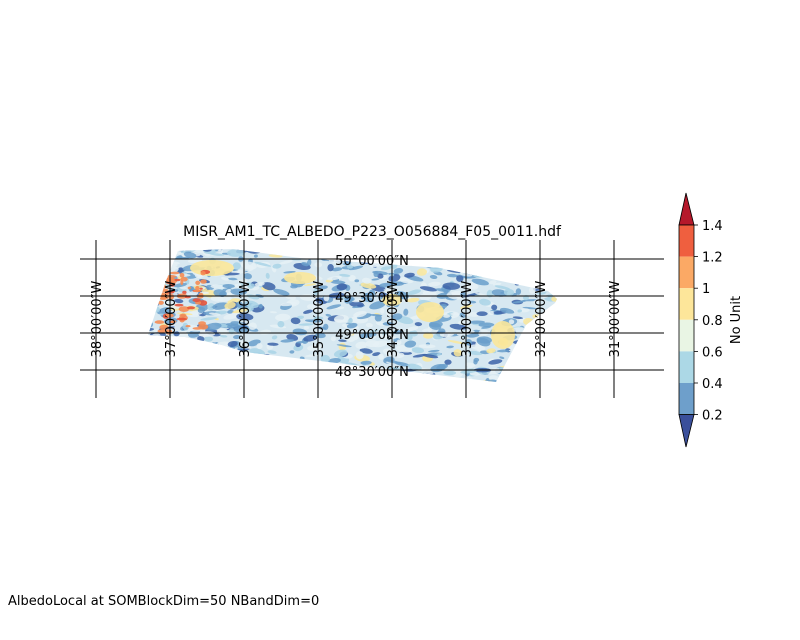  I want to click on lon-label-33w: 33°00′00″W, so click(467, 318).